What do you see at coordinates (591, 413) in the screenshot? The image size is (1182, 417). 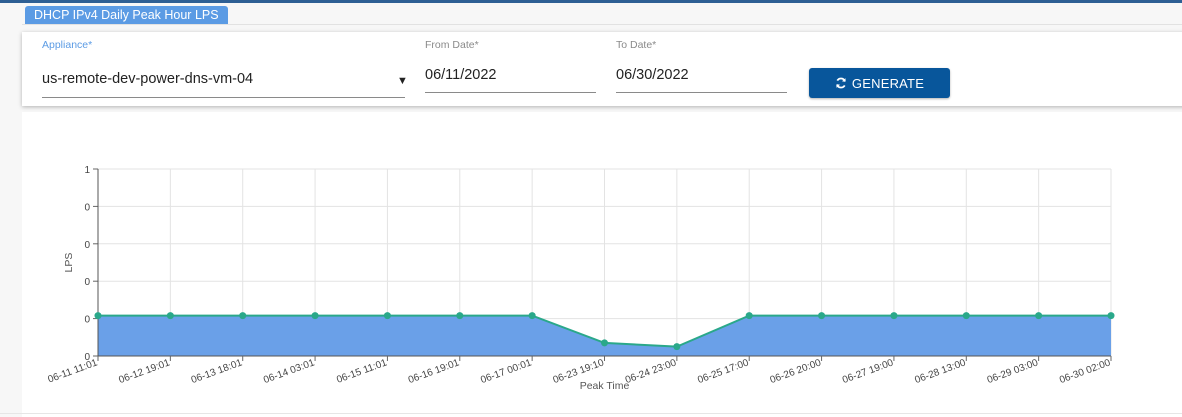 I see `bottom-divider` at bounding box center [591, 413].